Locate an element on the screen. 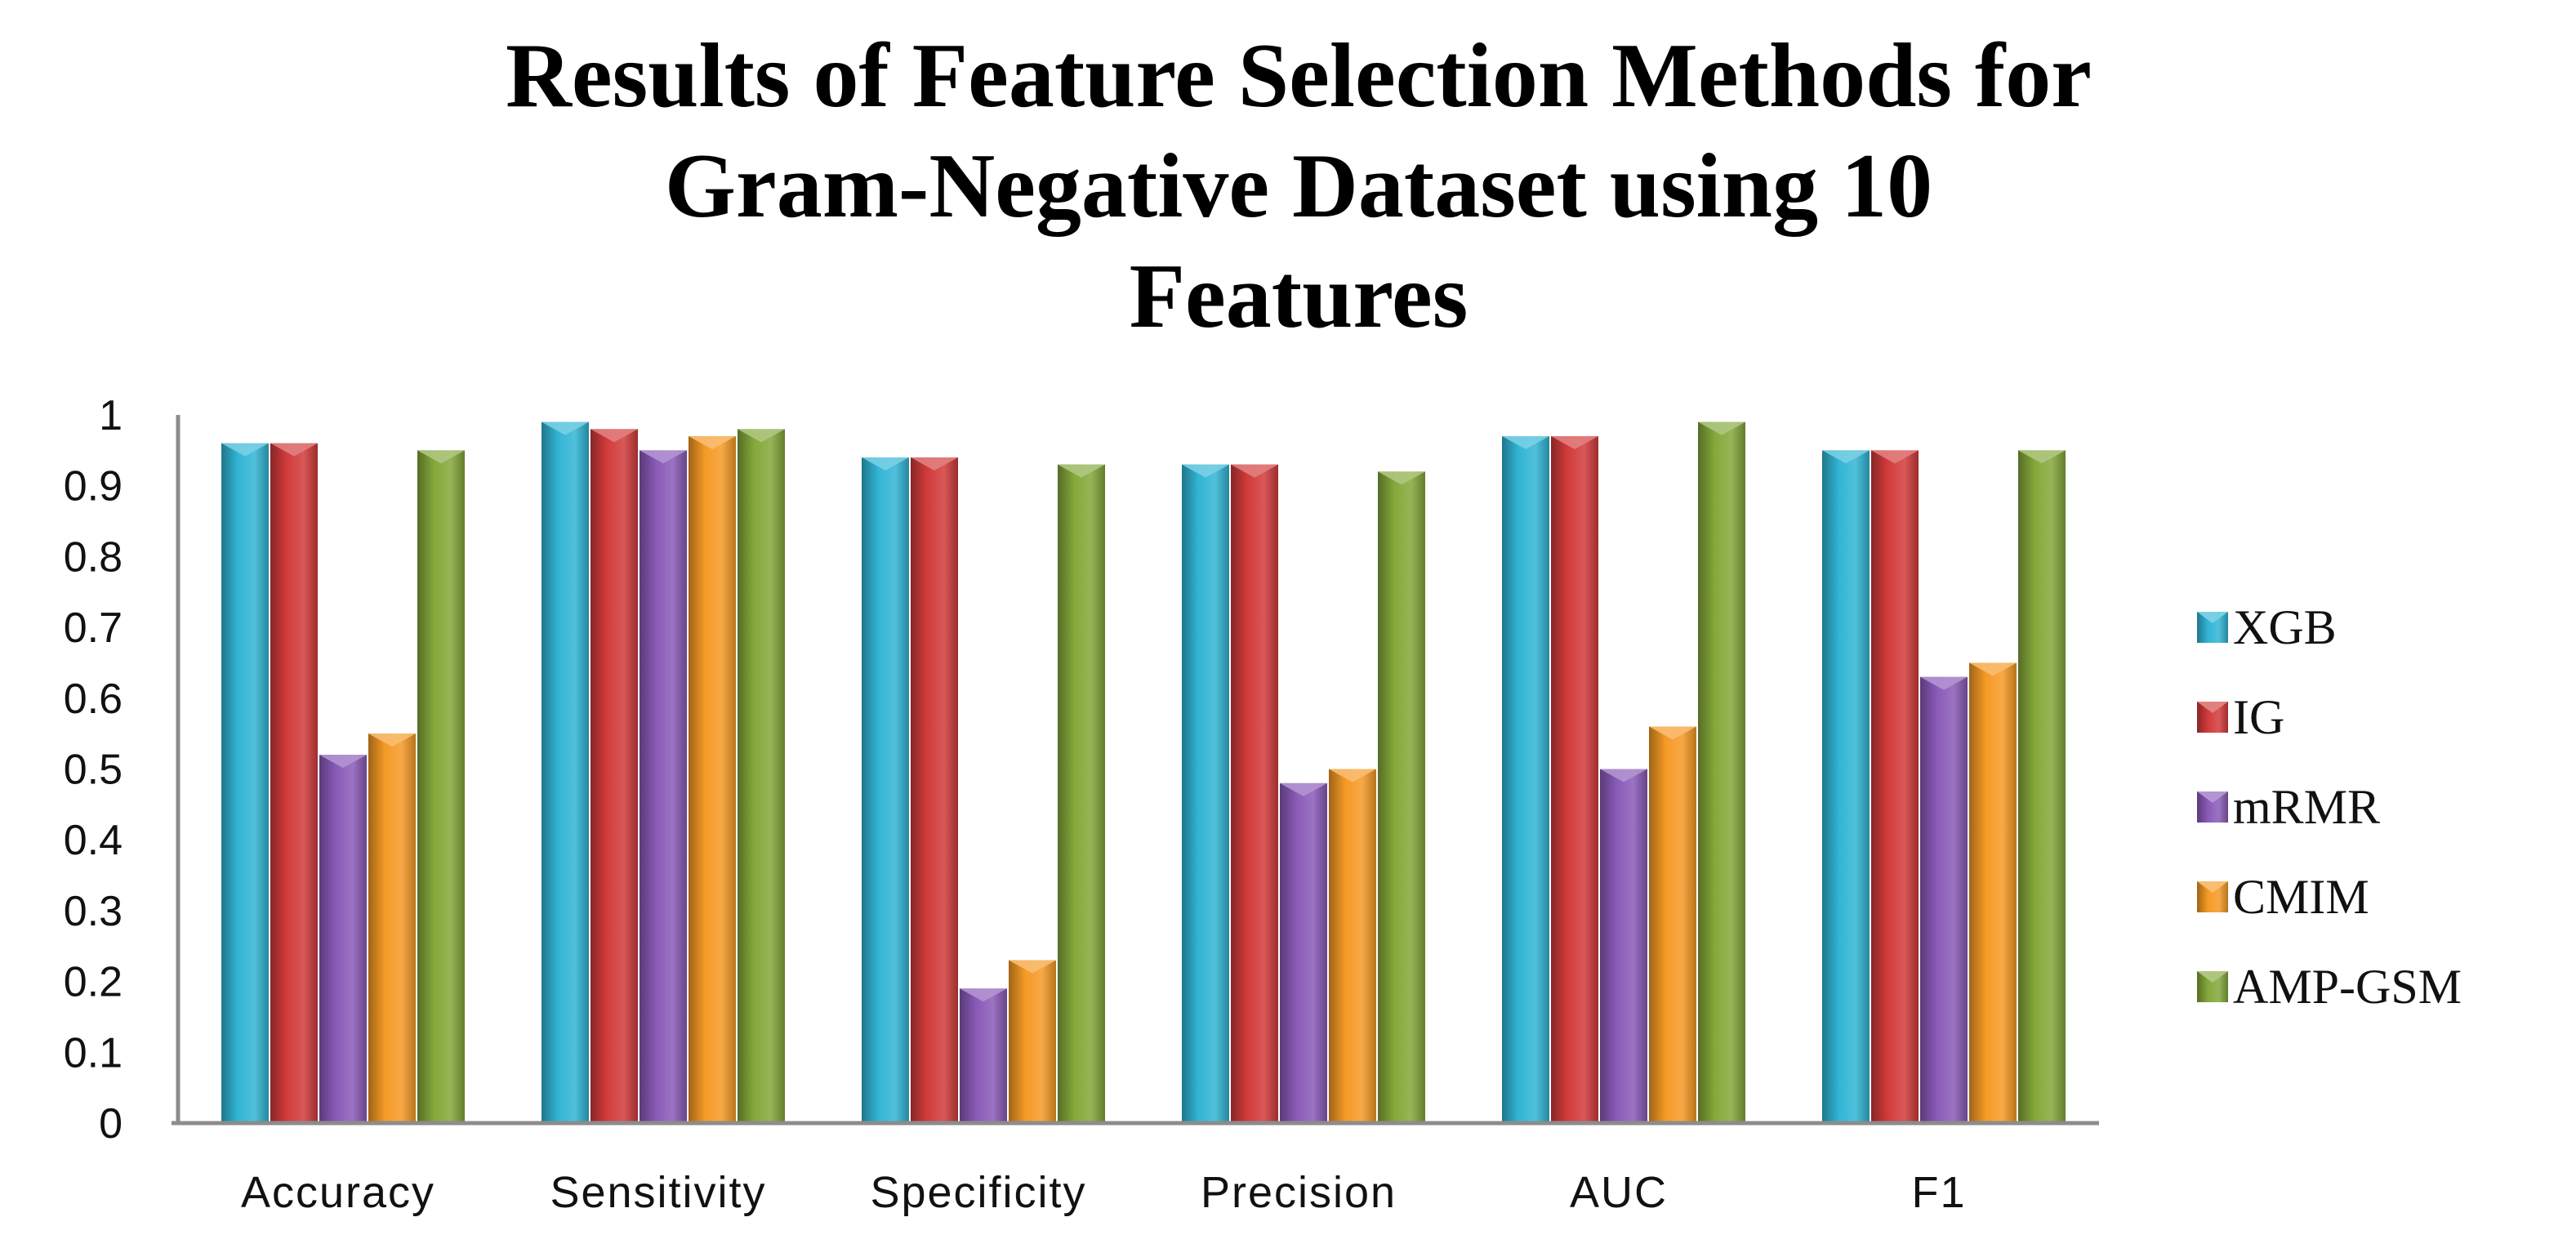 This screenshot has width=2576, height=1235. legend-item-xgb: XGB is located at coordinates (2267, 627).